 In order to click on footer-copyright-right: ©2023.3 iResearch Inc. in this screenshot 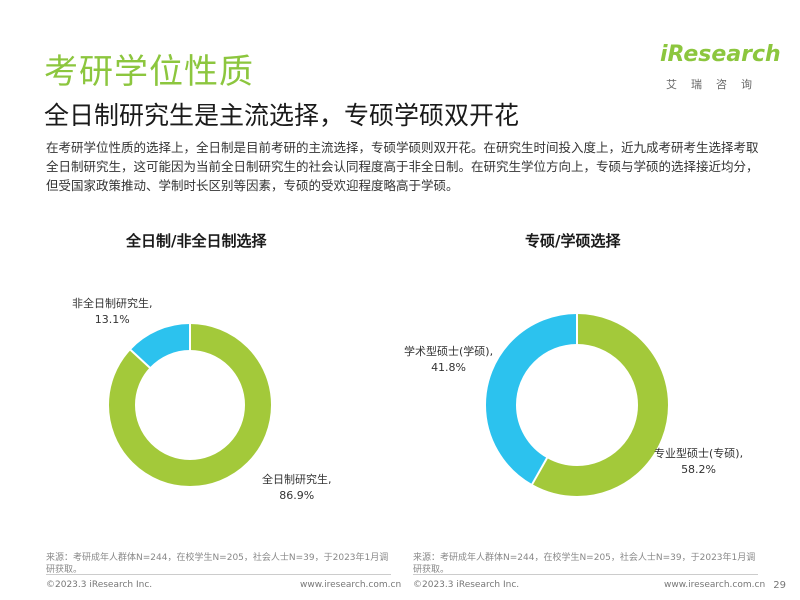, I will do `click(466, 585)`.